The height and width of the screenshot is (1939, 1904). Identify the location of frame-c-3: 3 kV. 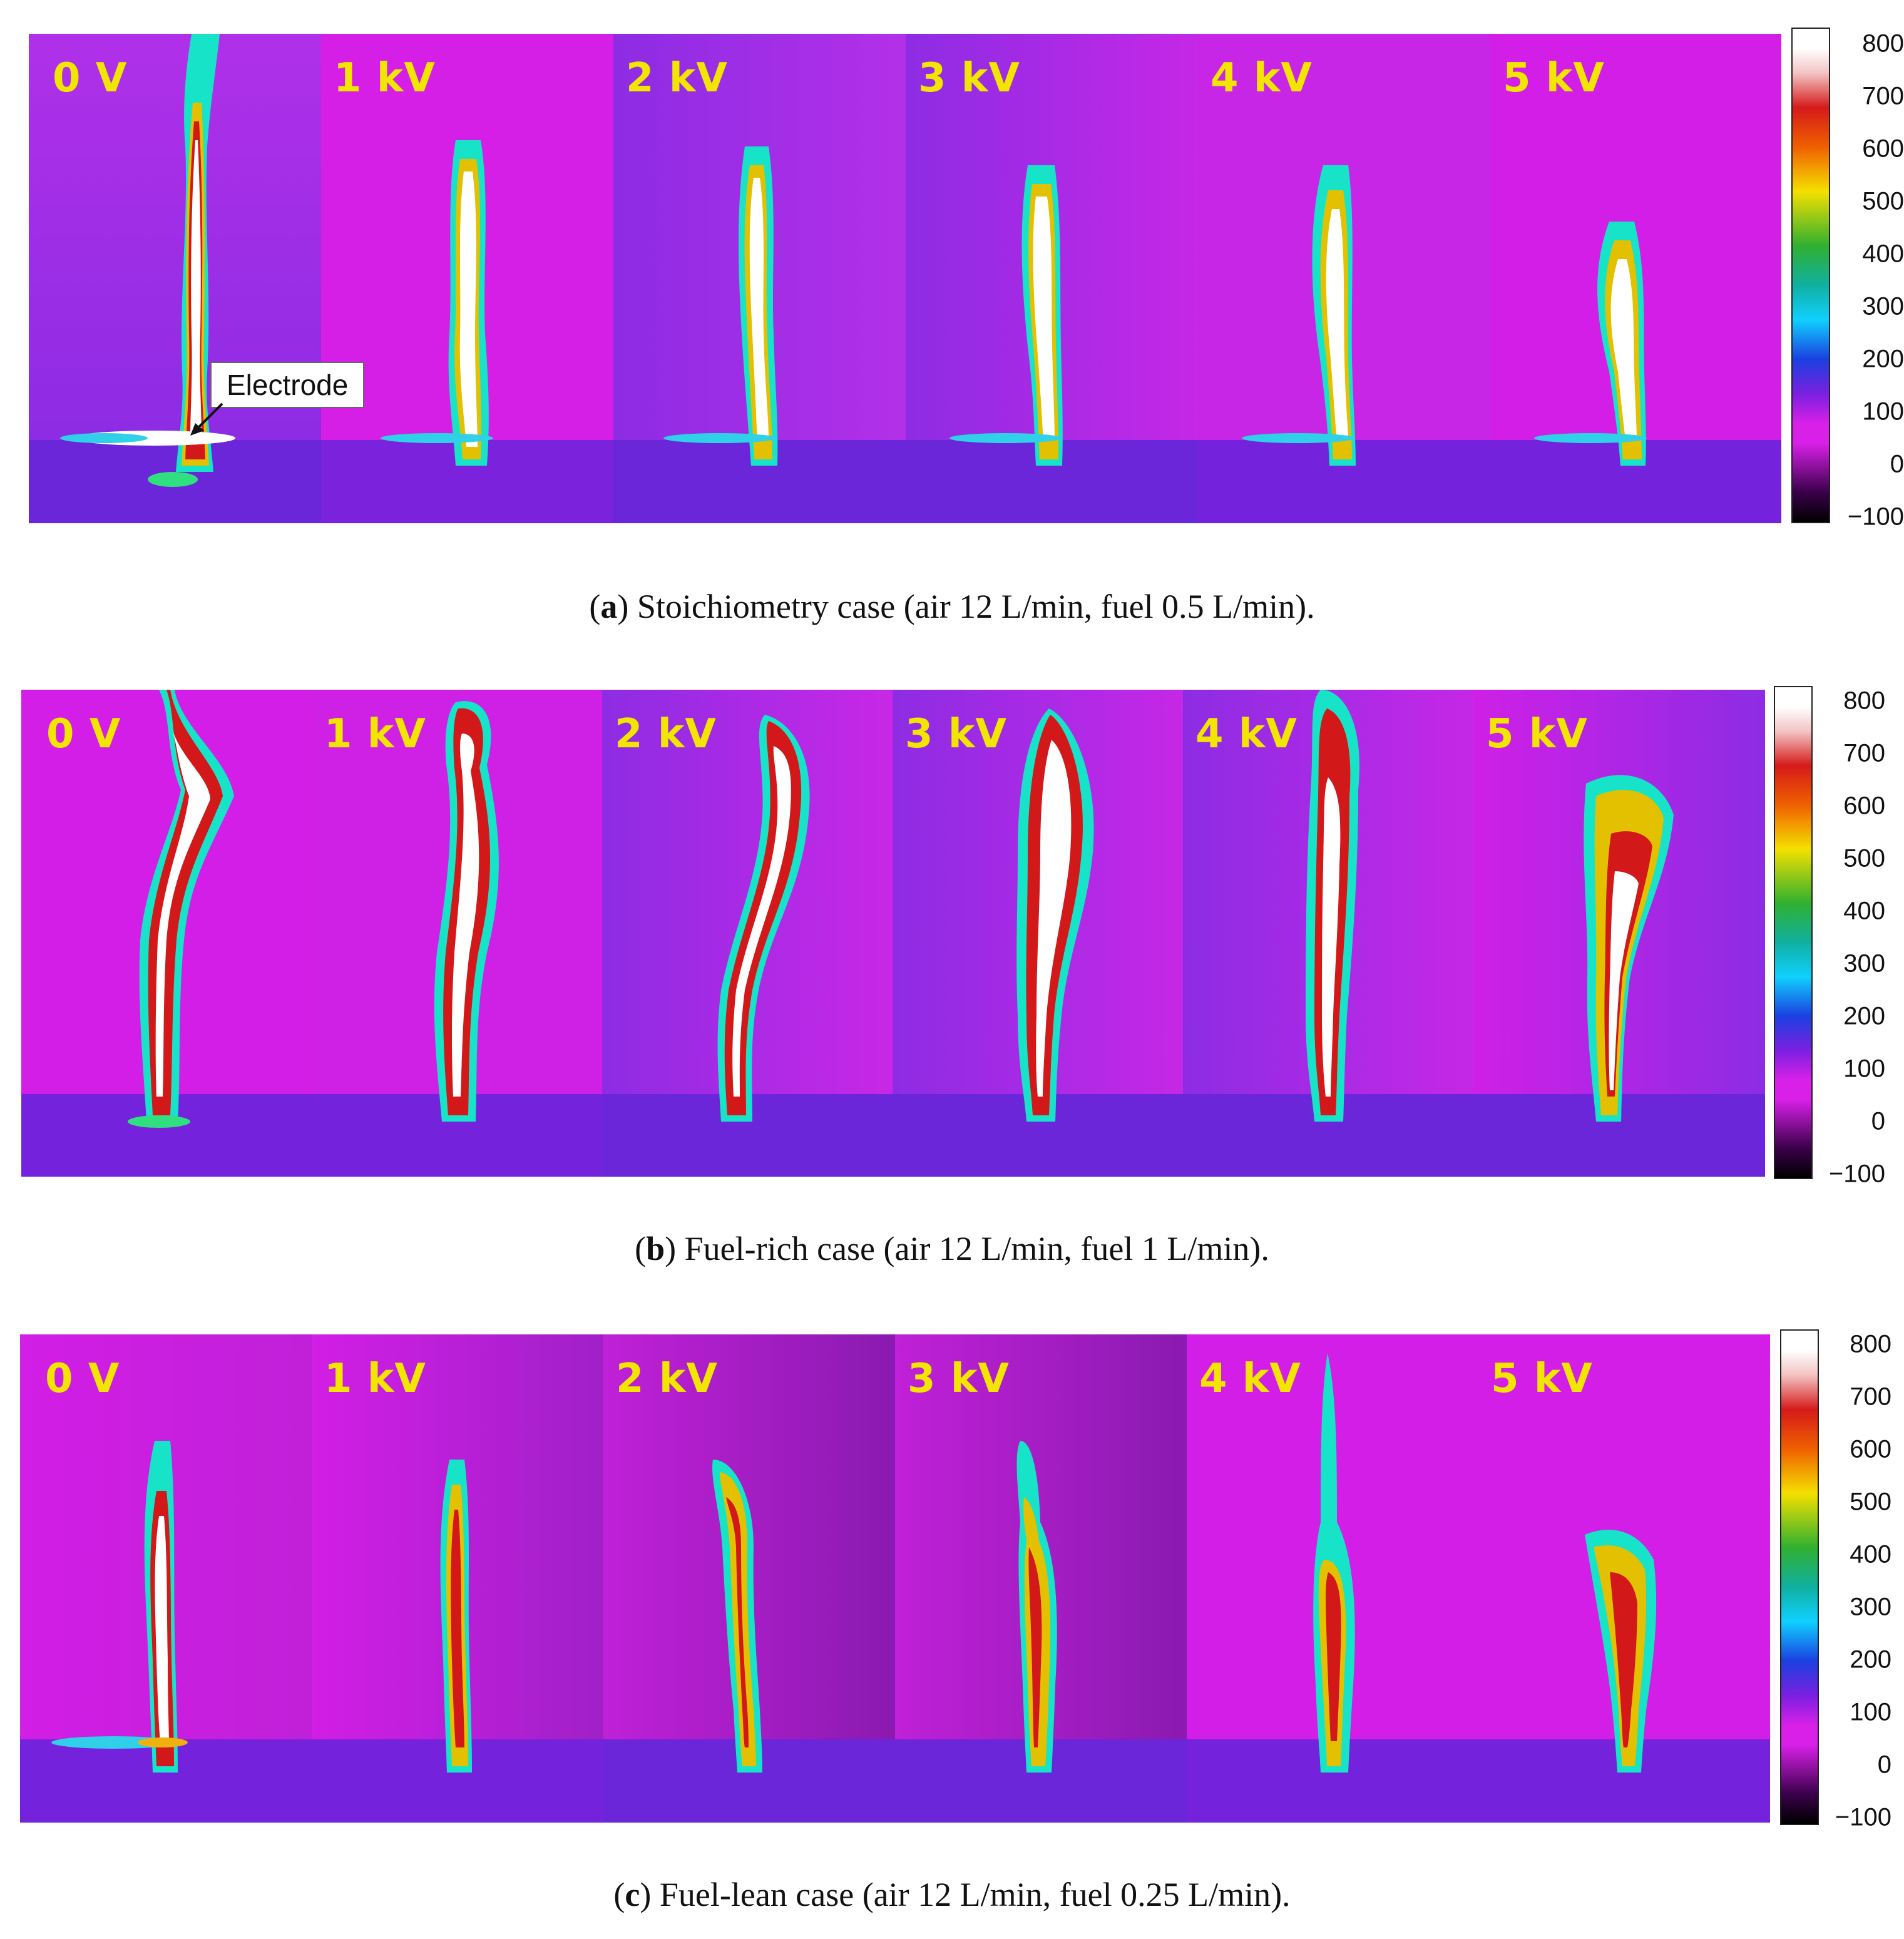
(1041, 1578).